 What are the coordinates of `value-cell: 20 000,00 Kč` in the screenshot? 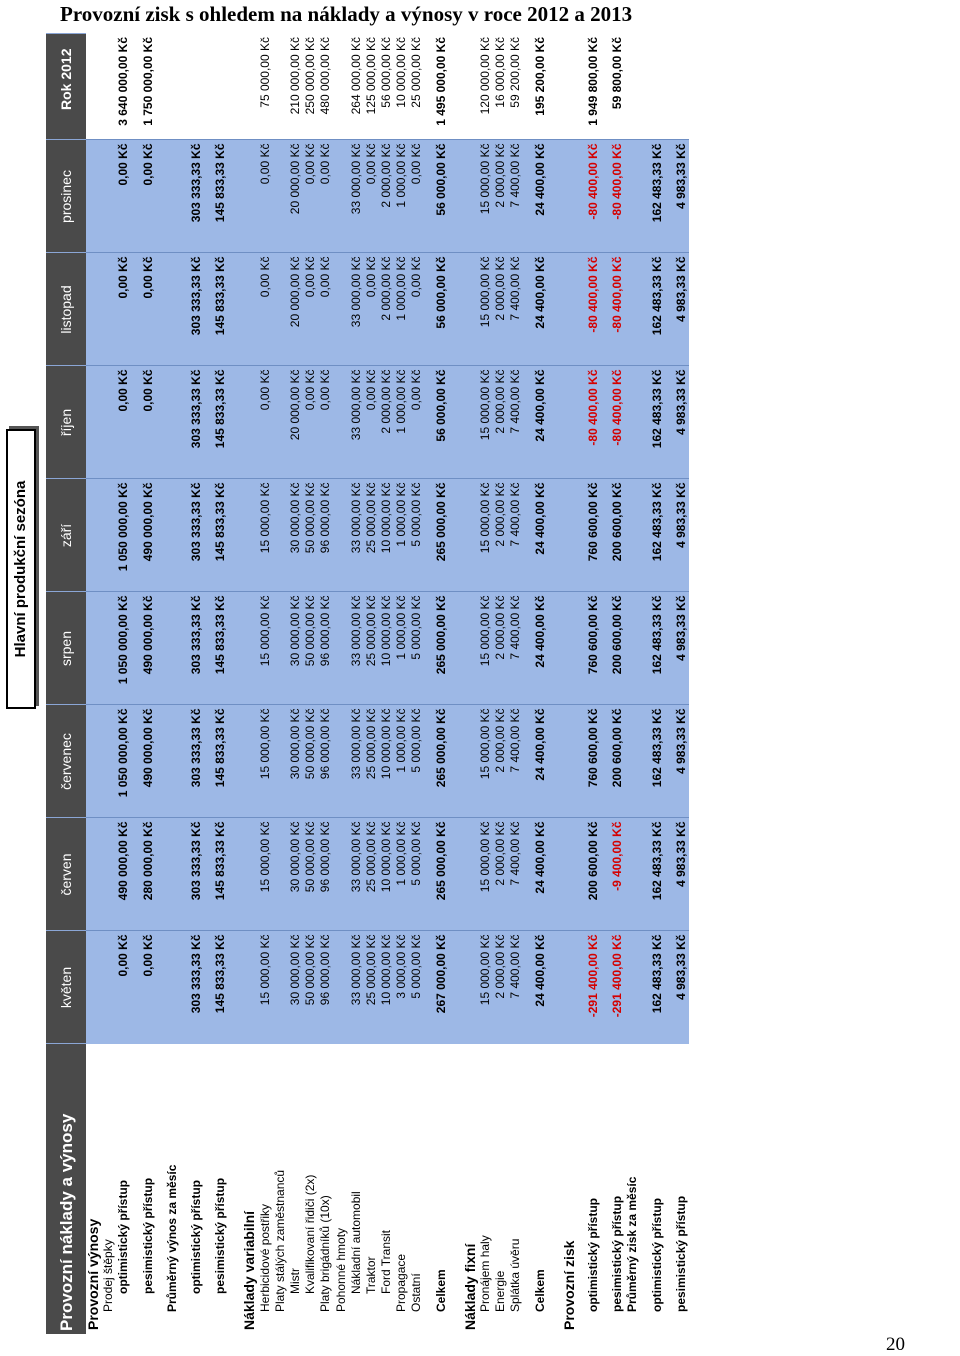 It's located at (295, 422).